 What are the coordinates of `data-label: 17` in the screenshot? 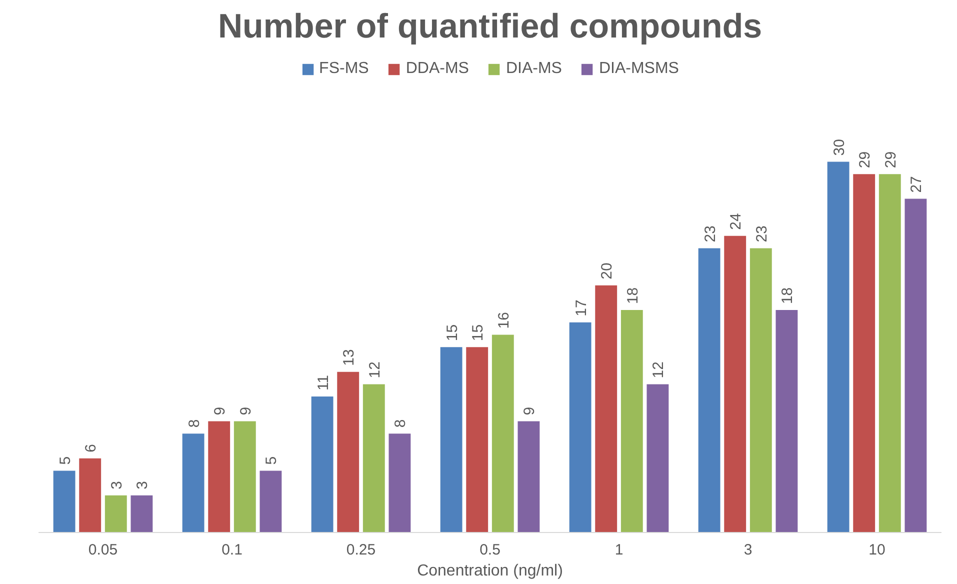 It's located at (581, 308).